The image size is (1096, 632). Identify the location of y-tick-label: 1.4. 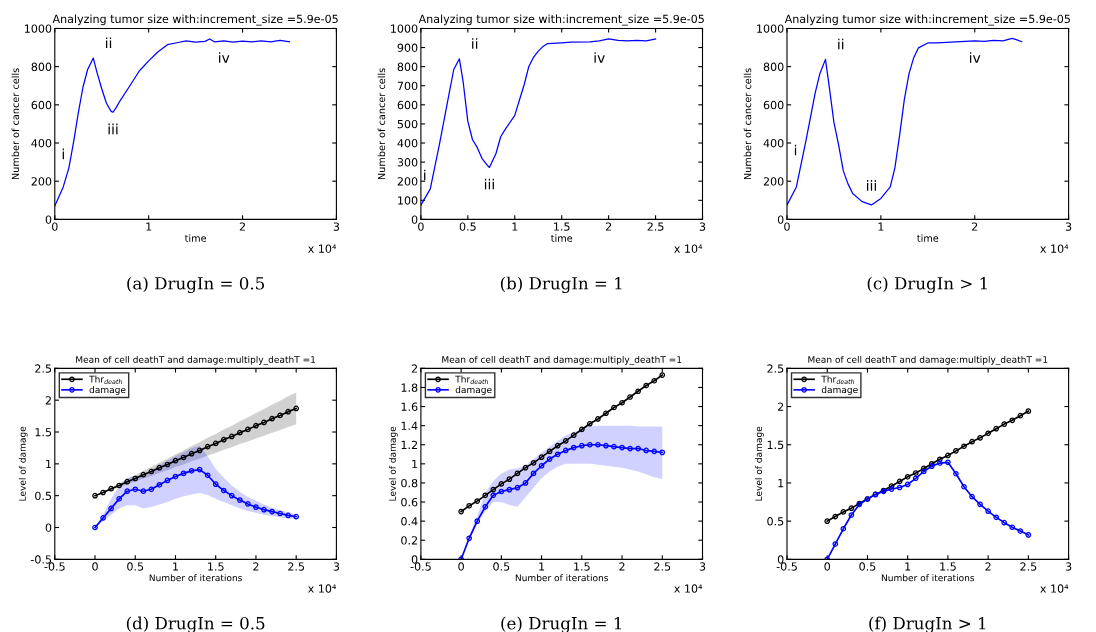
(409, 425).